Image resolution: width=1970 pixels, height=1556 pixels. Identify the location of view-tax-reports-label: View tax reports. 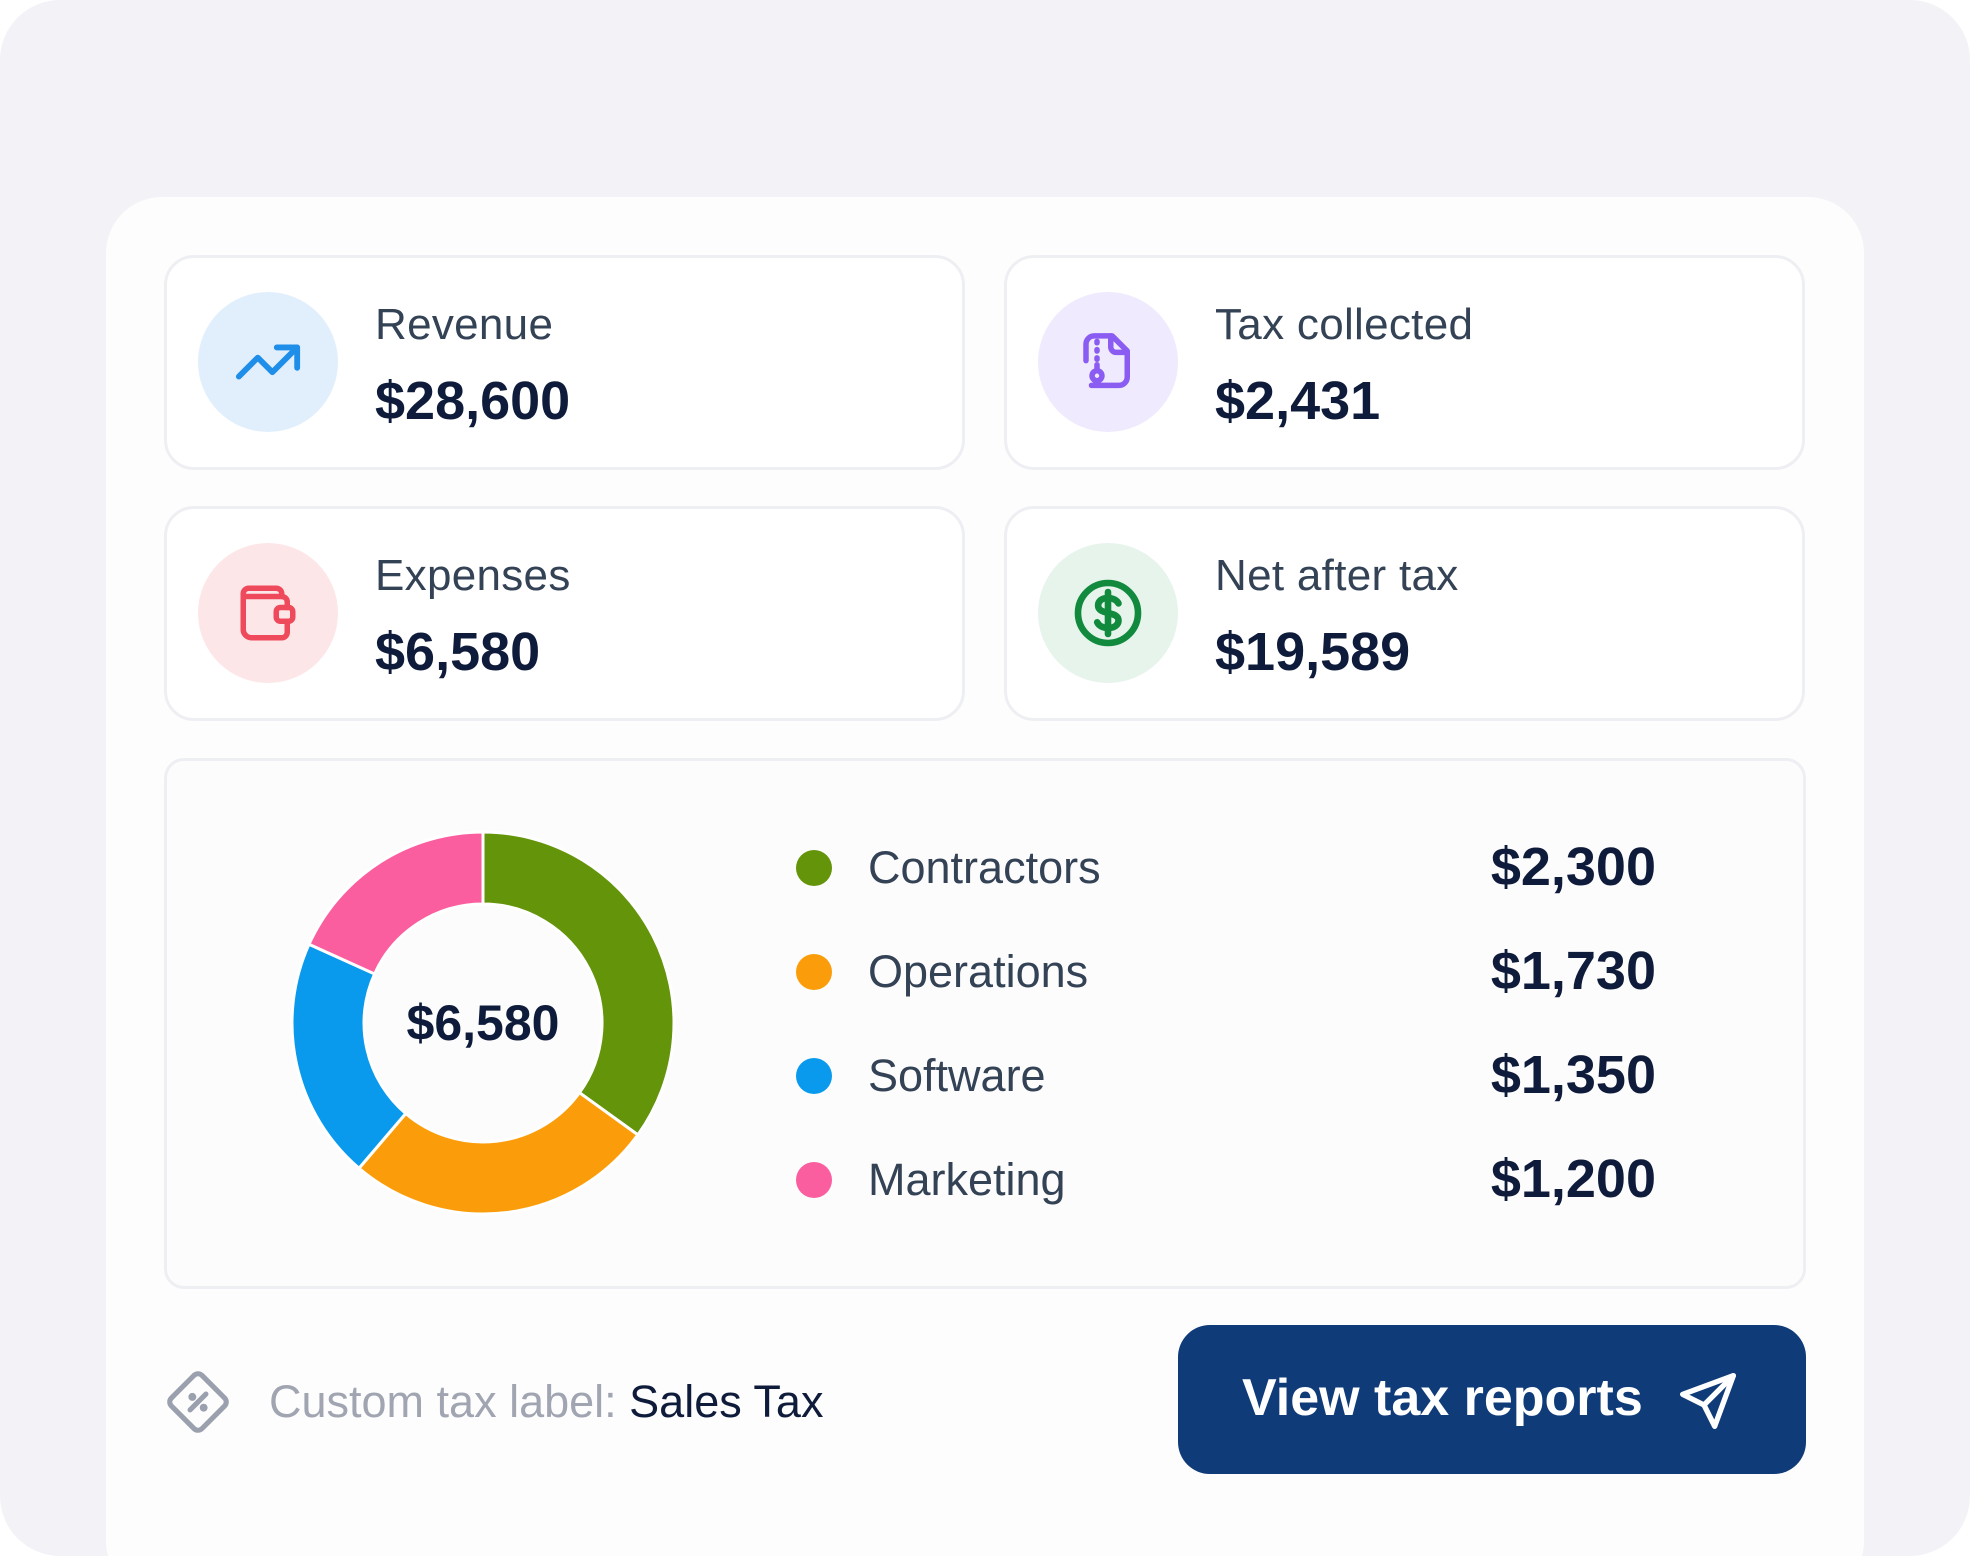
(1442, 1398).